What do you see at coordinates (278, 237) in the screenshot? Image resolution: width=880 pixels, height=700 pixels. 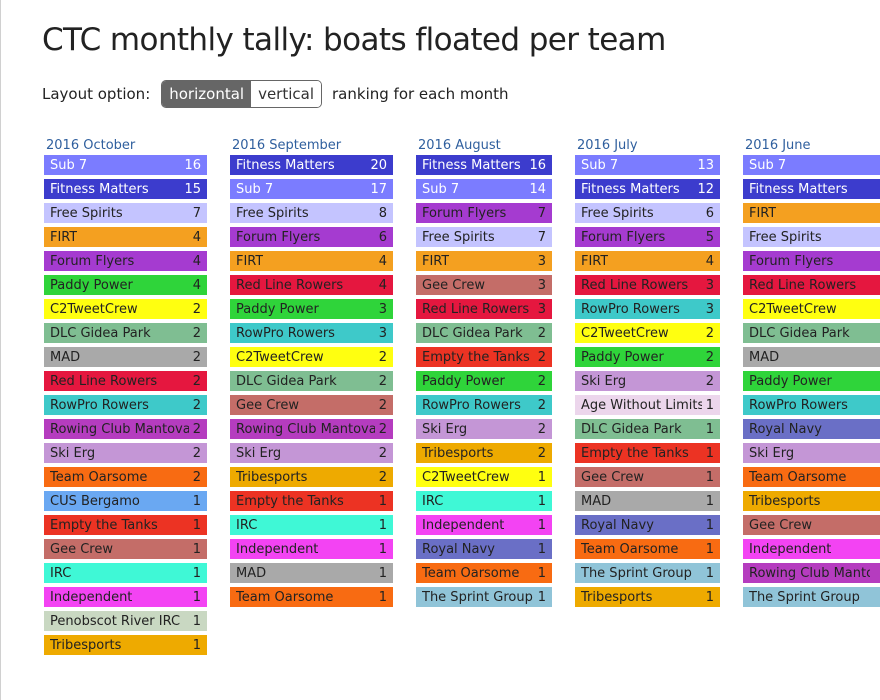 I see `team-name: Forum Flyers` at bounding box center [278, 237].